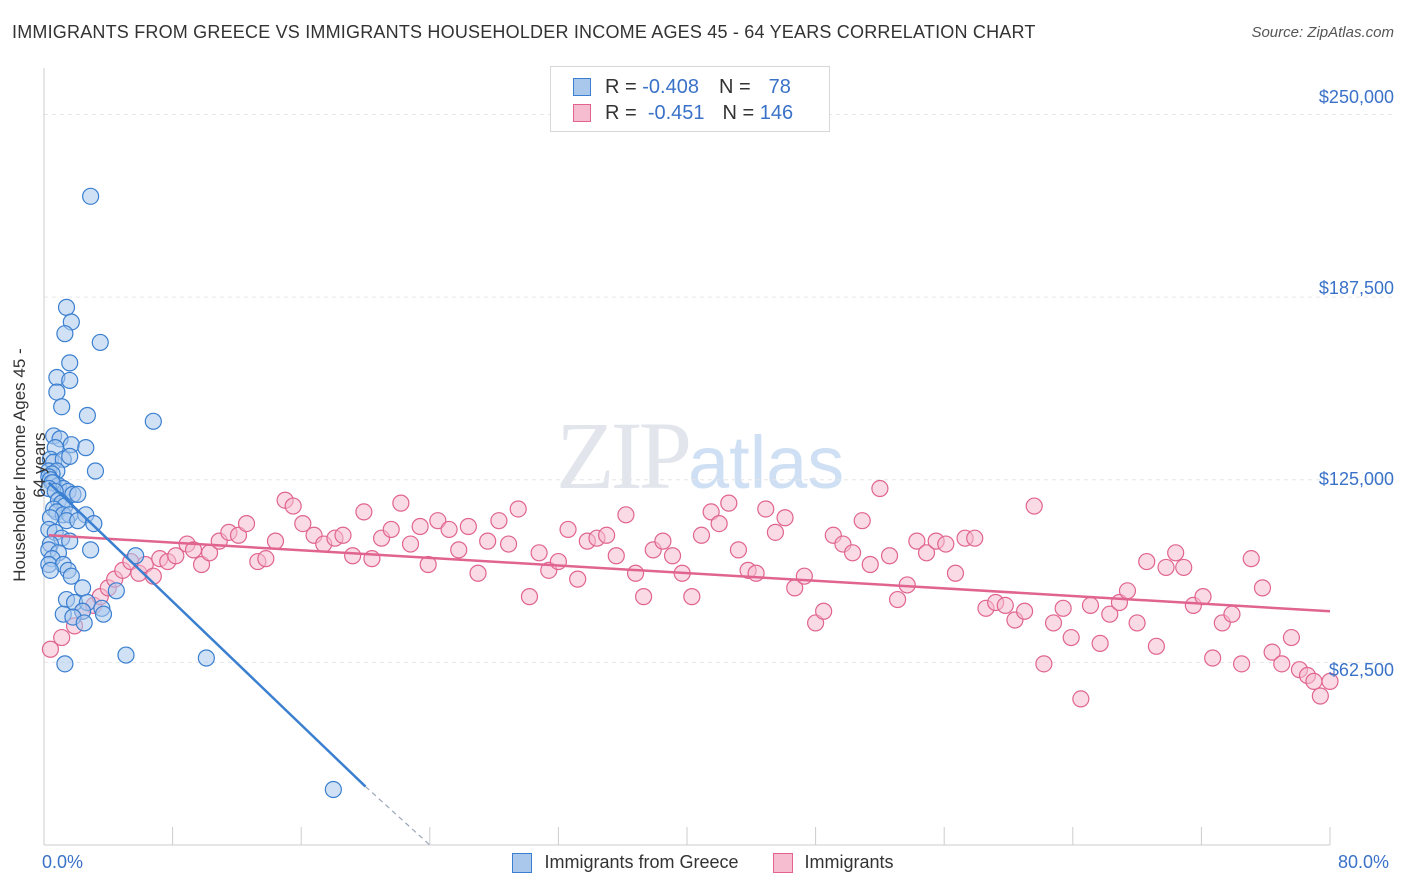 The image size is (1406, 892). I want to click on legend-item-greece: Immigrants from Greece, so click(625, 862).